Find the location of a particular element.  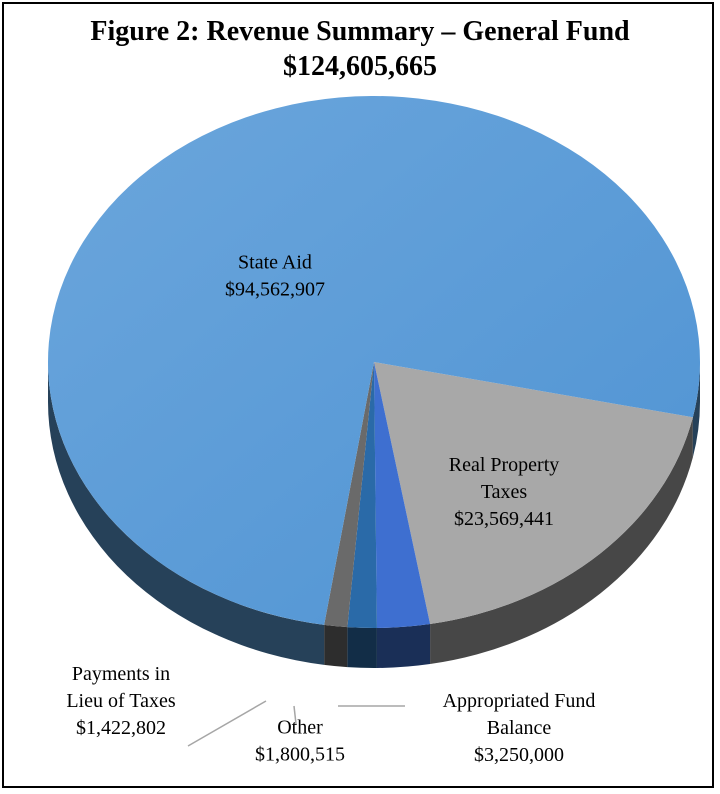

pie-slice-appropriated-fund-balance is located at coordinates (402, 495).